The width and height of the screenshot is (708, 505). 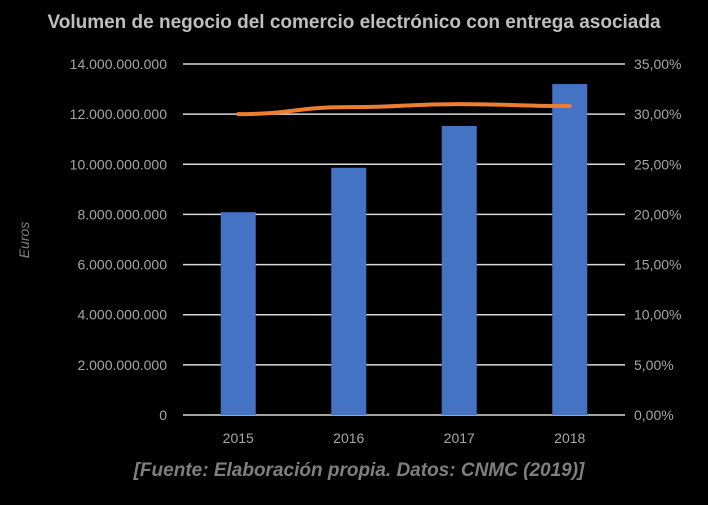 I want to click on x-tick-label: 2016, so click(x=348, y=438).